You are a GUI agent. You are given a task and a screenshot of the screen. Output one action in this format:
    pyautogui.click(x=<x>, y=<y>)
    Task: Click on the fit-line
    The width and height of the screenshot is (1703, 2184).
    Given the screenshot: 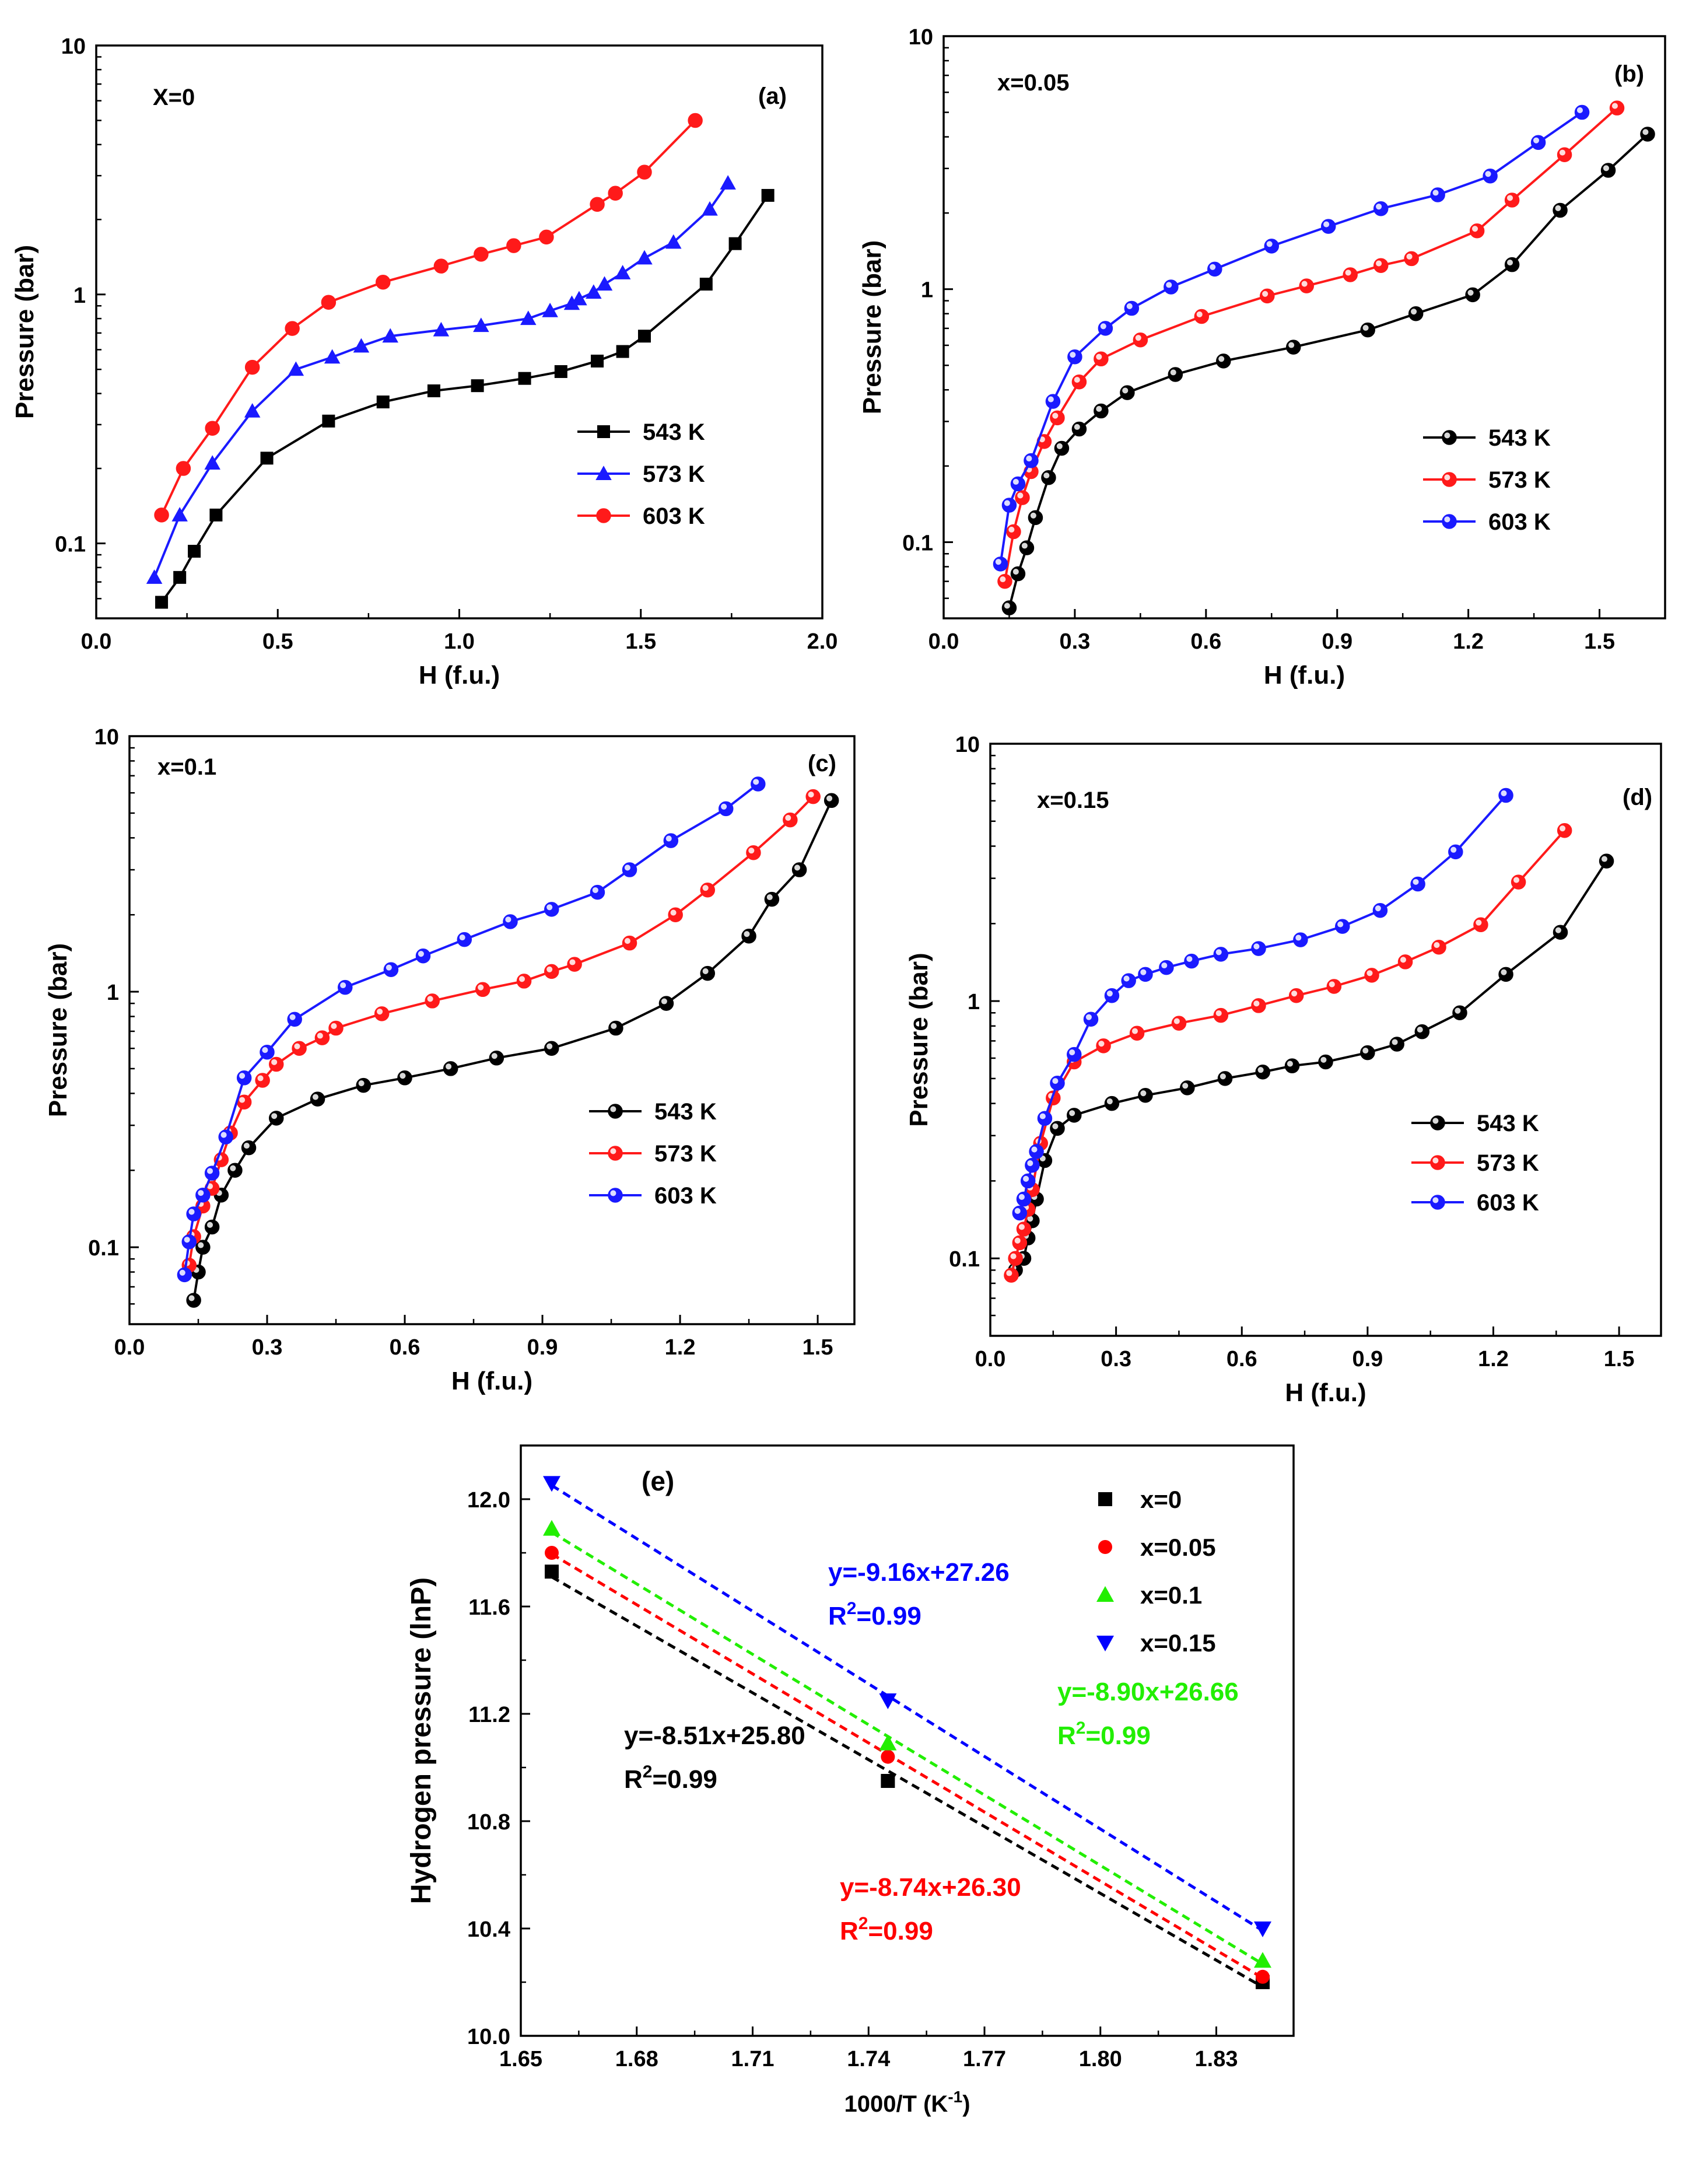 What is the action you would take?
    pyautogui.click(x=908, y=1765)
    